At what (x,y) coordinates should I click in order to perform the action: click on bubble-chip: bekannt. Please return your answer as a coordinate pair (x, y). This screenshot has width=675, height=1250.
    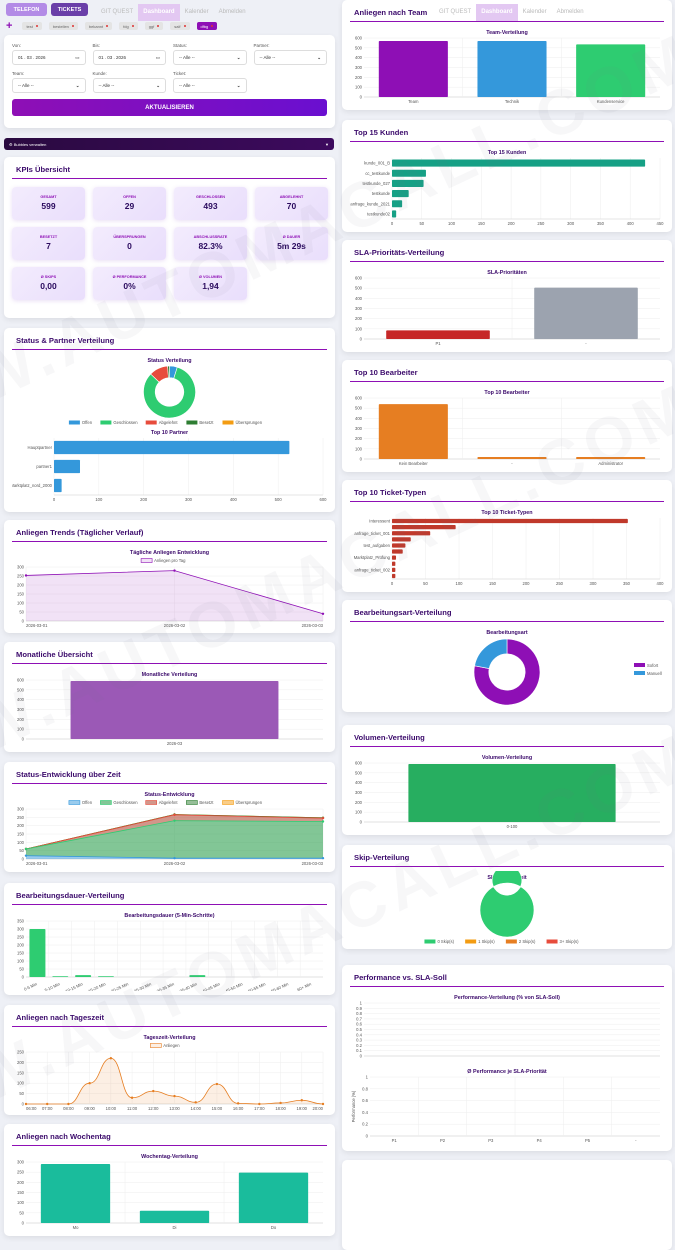
    Looking at the image, I should click on (98, 26).